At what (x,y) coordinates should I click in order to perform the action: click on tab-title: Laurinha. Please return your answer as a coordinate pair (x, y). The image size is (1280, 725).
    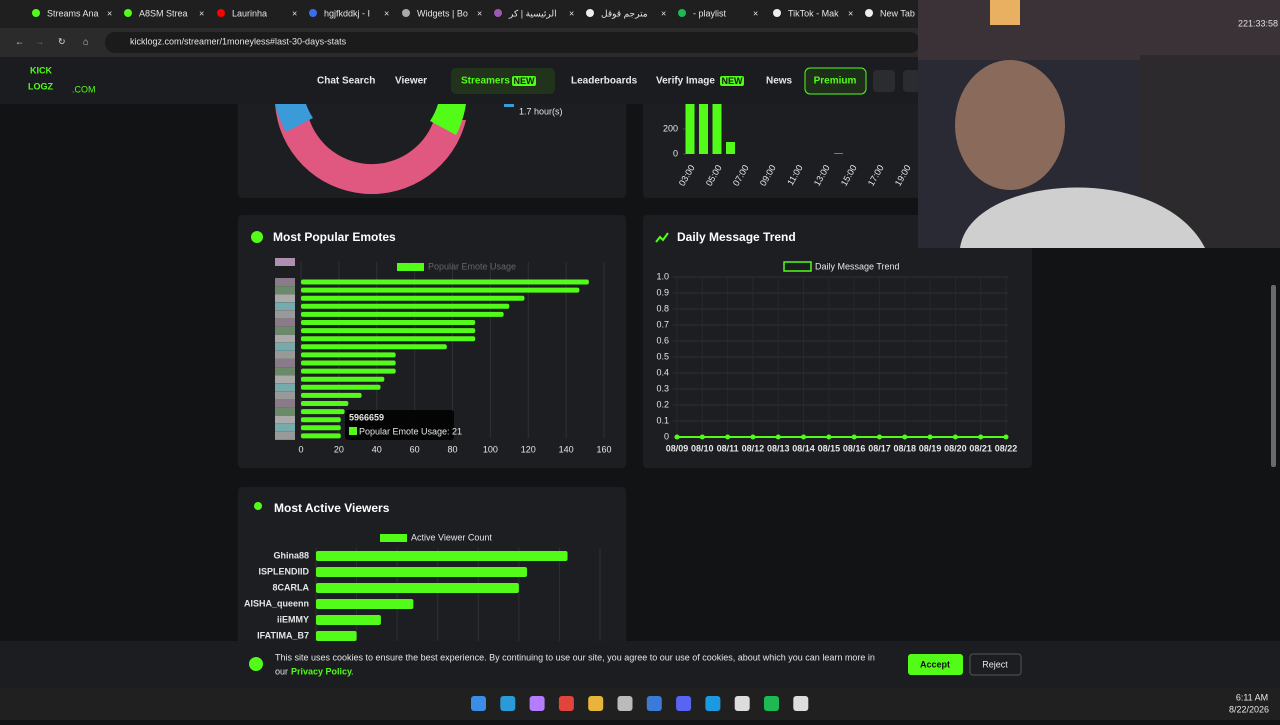
    Looking at the image, I should click on (249, 13).